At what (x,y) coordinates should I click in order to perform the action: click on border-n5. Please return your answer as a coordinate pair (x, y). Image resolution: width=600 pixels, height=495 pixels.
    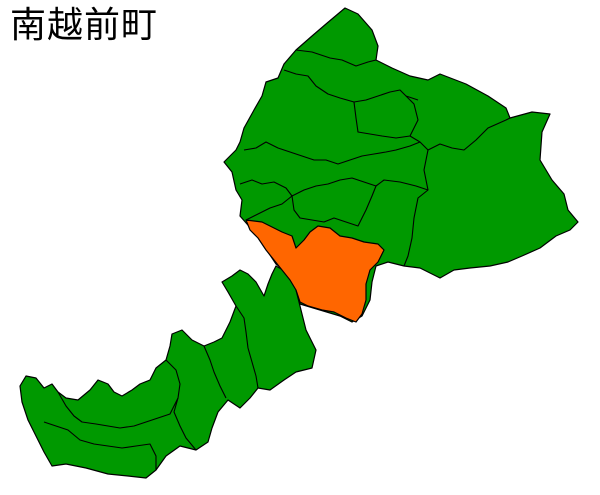
    Looking at the image, I should click on (332, 153).